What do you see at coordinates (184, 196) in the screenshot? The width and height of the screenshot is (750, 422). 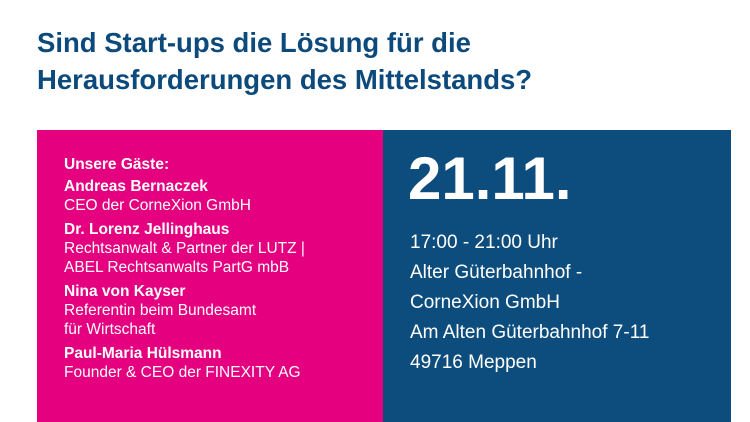 I see `guest: Andreas Bernaczek CEO der CorneXion GmbH` at bounding box center [184, 196].